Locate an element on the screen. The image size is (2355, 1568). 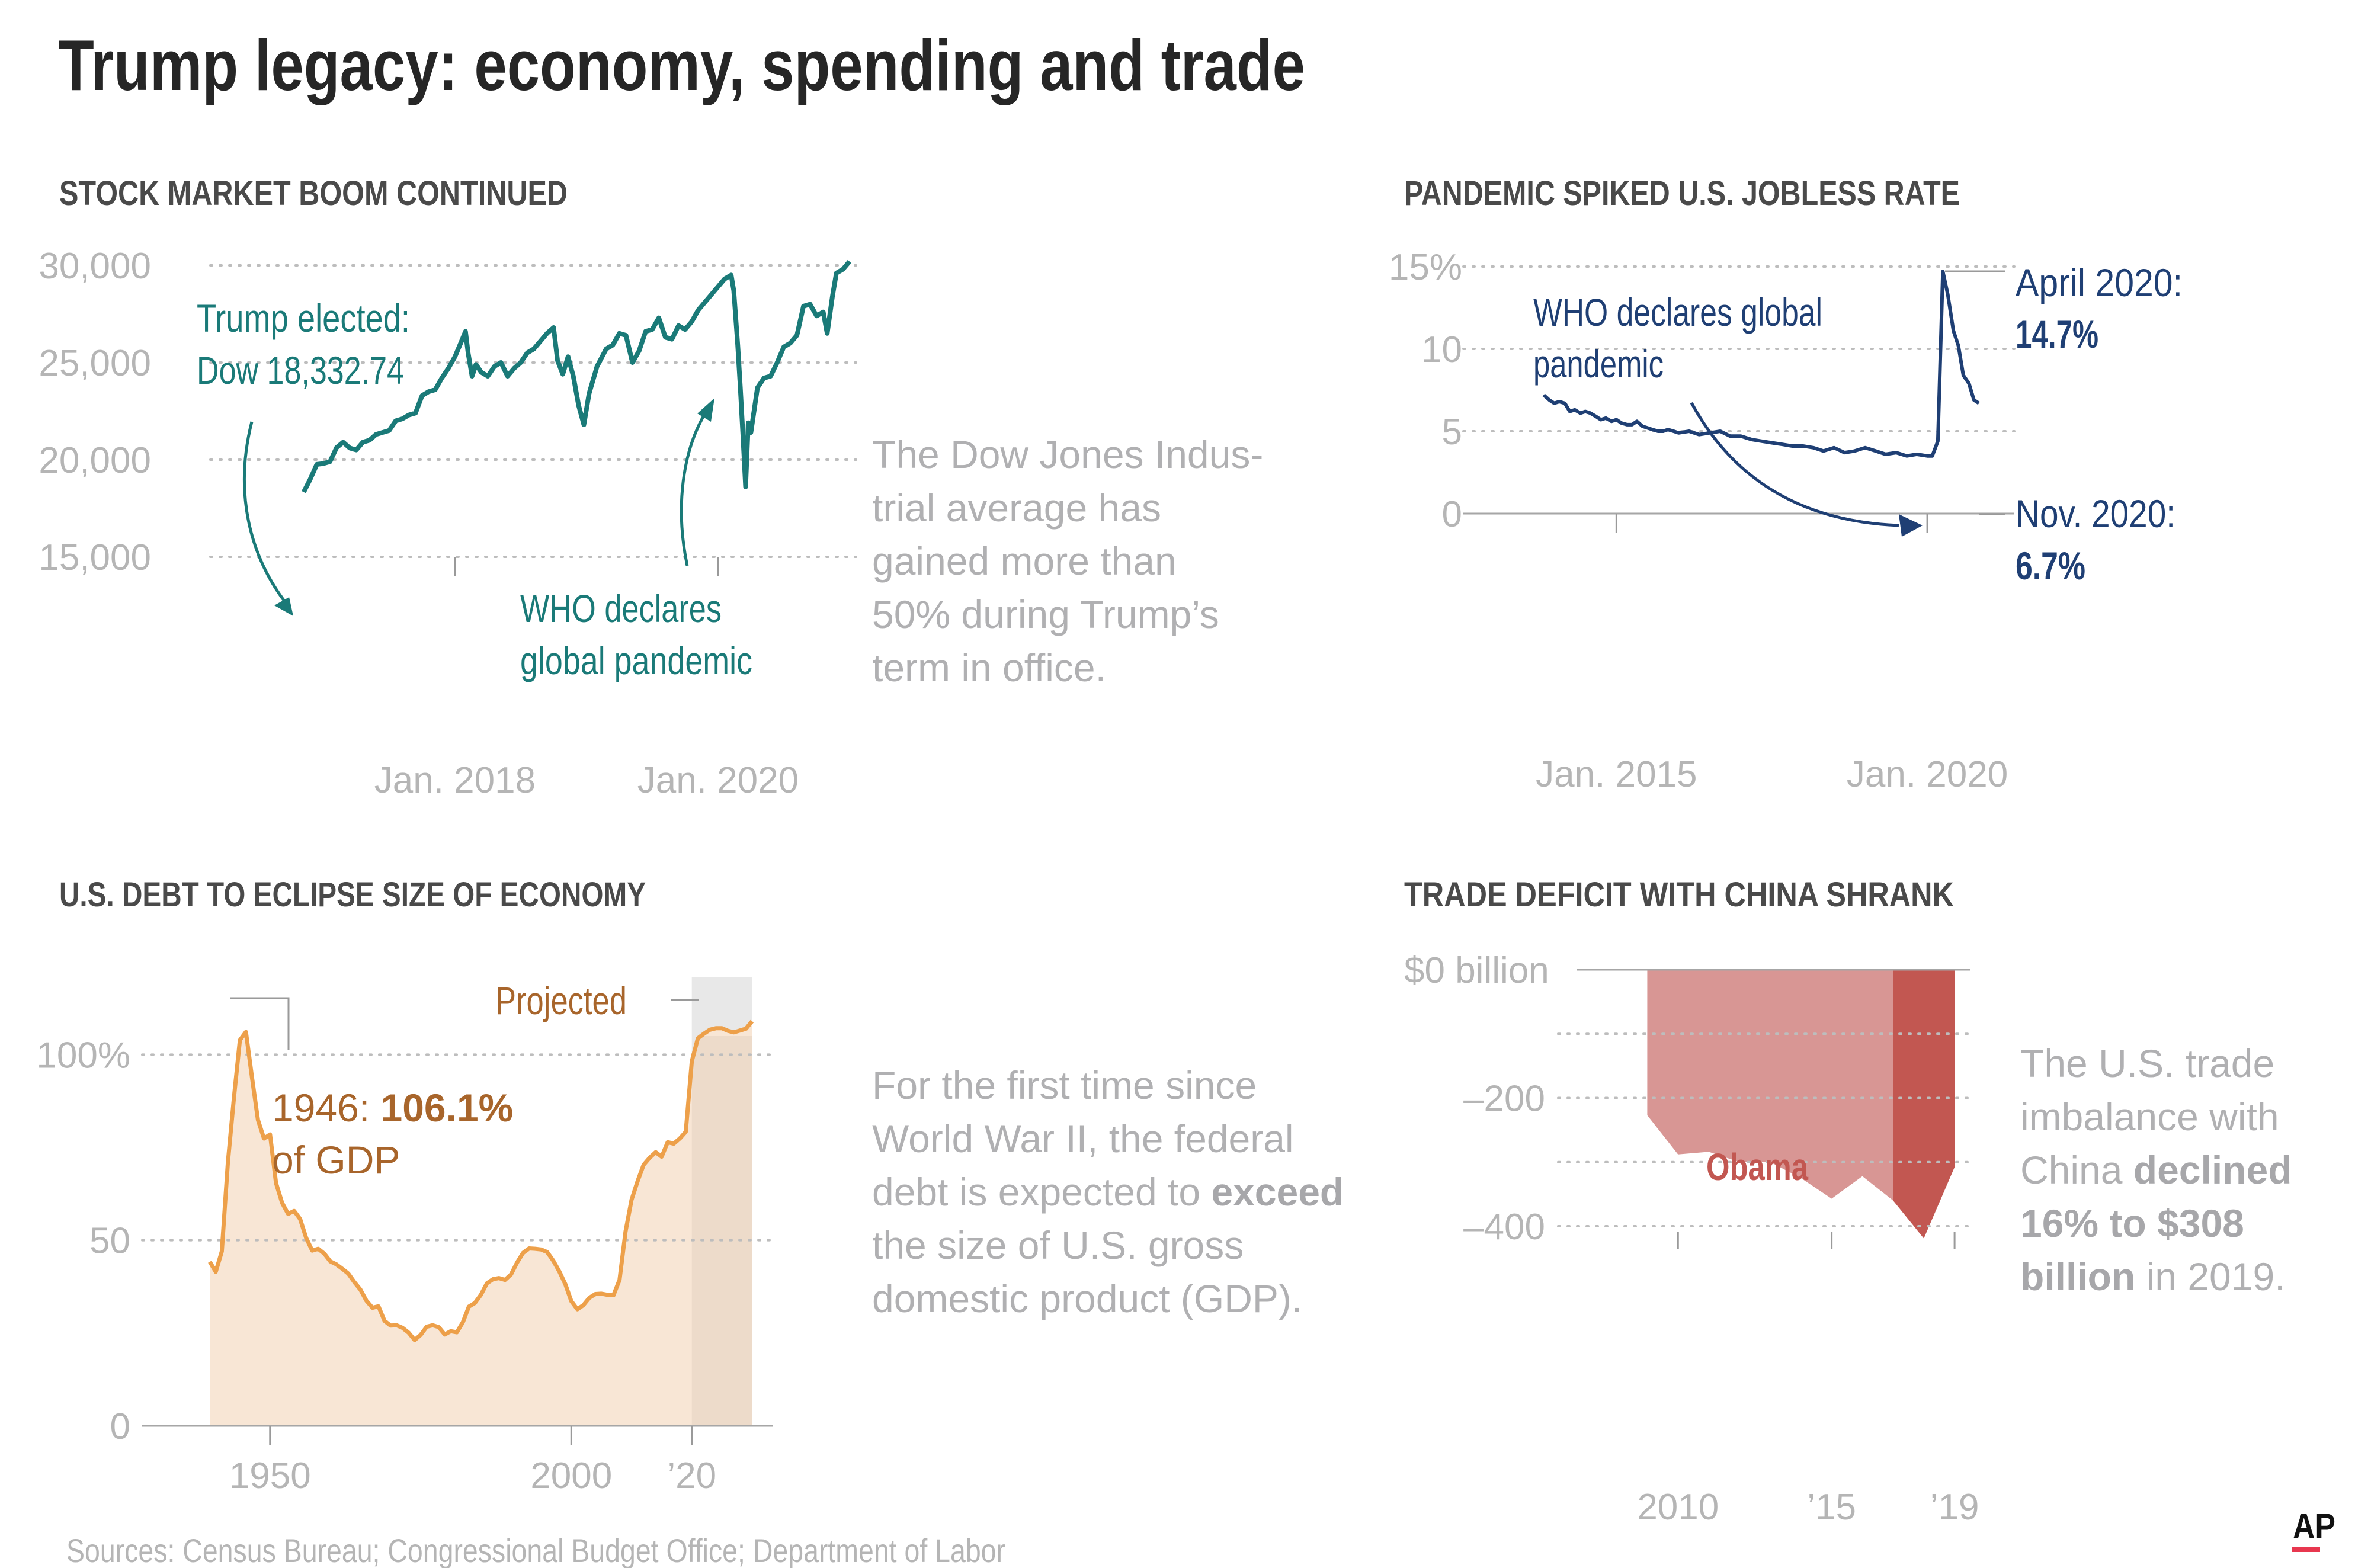
trade-chart-title: TRADE DEFICIT WITH CHINA SHRANK is located at coordinates (1679, 895).